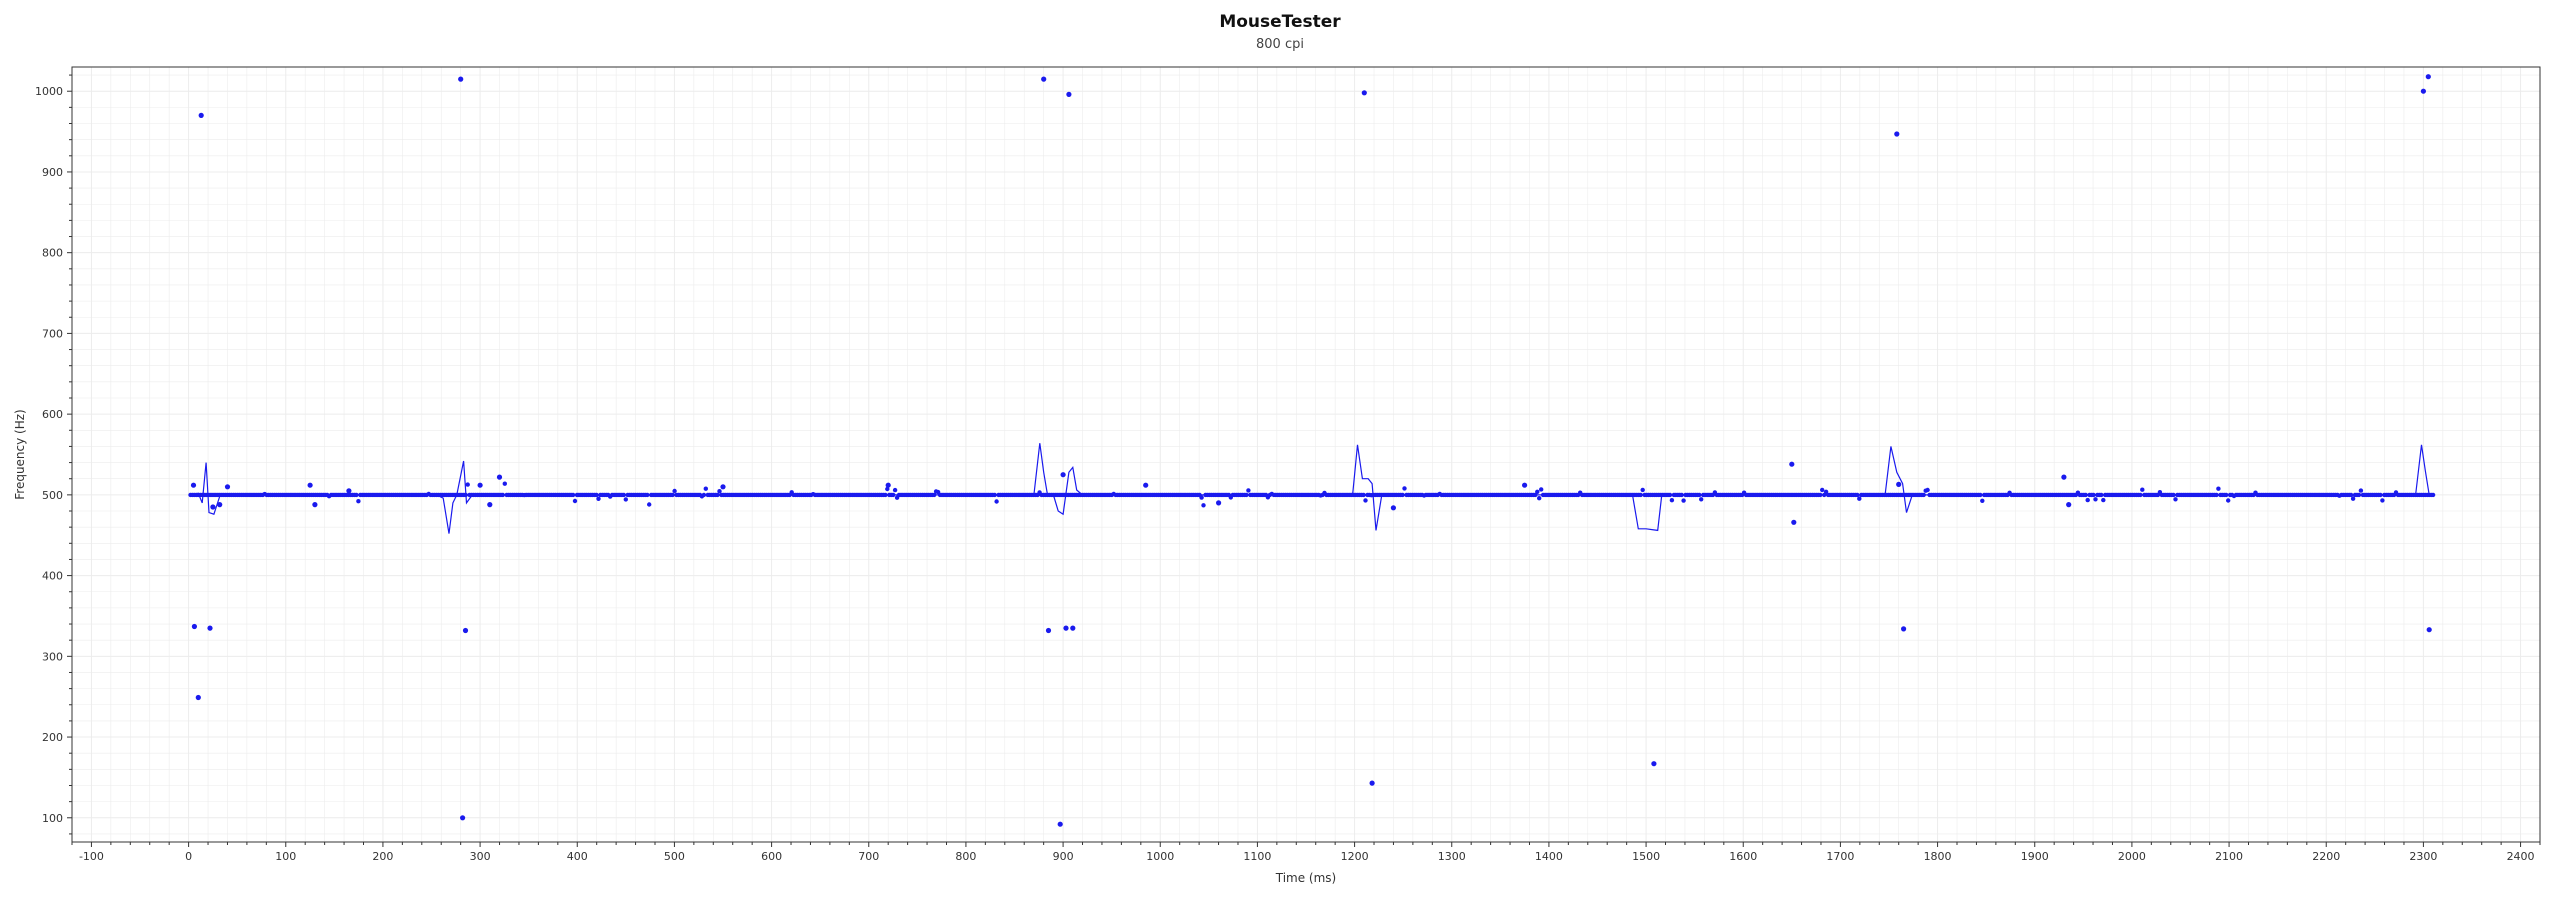 This screenshot has width=2560, height=901. What do you see at coordinates (188, 856) in the screenshot?
I see `x-tick-label: 0` at bounding box center [188, 856].